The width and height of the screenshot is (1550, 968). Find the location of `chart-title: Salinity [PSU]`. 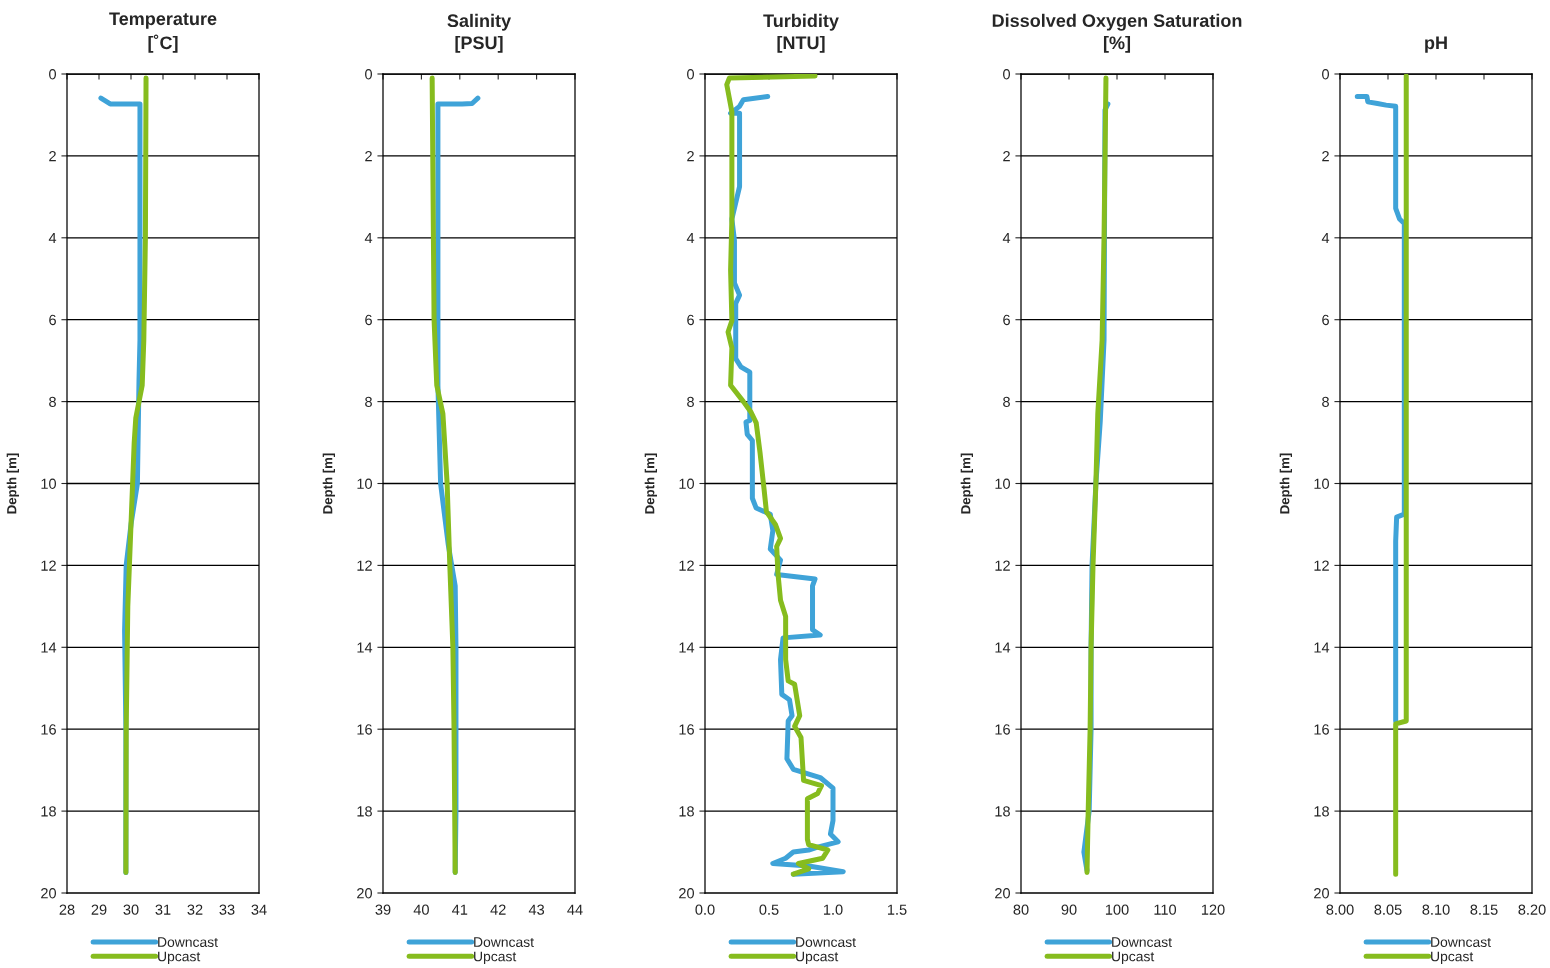

chart-title: Salinity [PSU] is located at coordinates (479, 33).